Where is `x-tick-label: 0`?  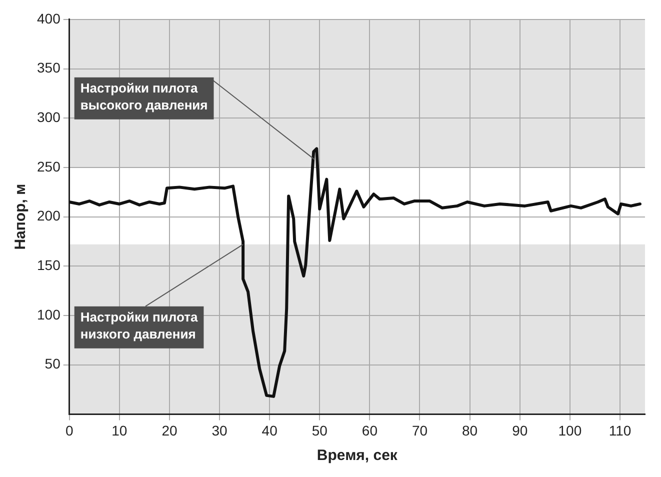
x-tick-label: 0 is located at coordinates (69, 430).